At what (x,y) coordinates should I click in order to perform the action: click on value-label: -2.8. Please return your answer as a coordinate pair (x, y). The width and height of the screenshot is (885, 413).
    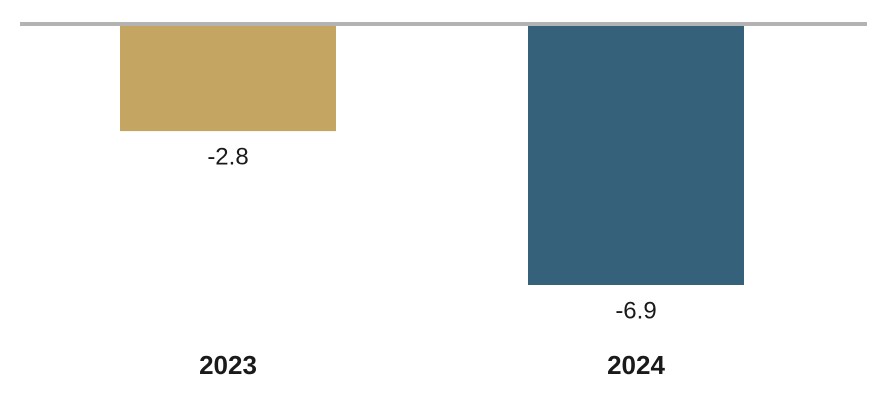
    Looking at the image, I should click on (227, 156).